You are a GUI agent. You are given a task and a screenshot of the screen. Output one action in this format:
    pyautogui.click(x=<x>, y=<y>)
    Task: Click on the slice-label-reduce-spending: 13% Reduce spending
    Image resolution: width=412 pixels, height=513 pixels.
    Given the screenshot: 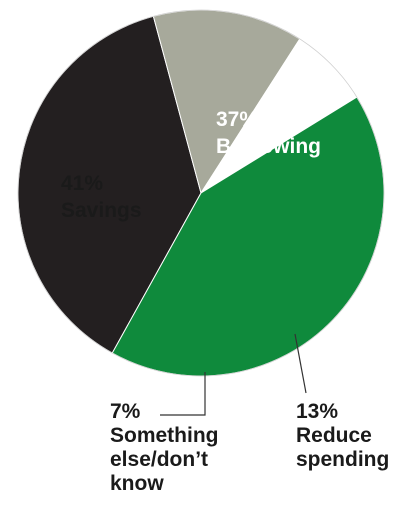 What is the action you would take?
    pyautogui.click(x=342, y=435)
    